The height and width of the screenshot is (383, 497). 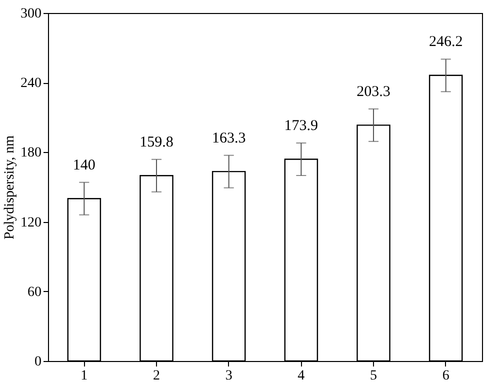 What do you see at coordinates (373, 92) in the screenshot?
I see `data-label: 203.3` at bounding box center [373, 92].